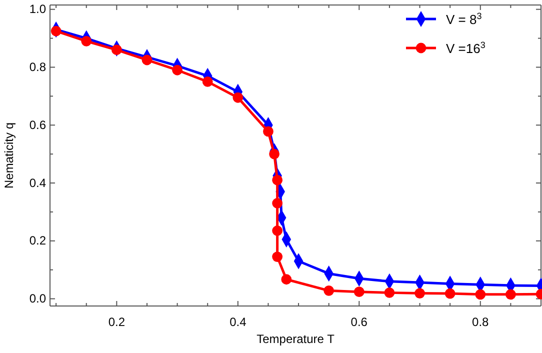 This screenshot has width=542, height=353. What do you see at coordinates (296, 339) in the screenshot?
I see `x-axis-title: Temperature T` at bounding box center [296, 339].